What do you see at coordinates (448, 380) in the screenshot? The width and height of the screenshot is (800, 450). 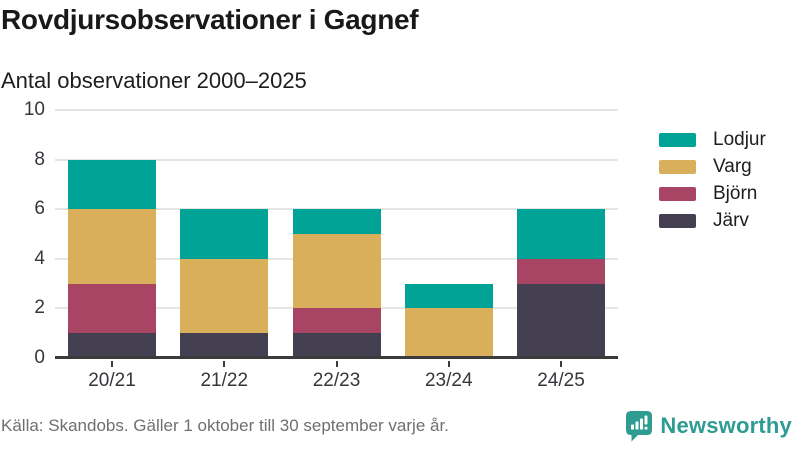 I see `x-axis-label: 23/24` at bounding box center [448, 380].